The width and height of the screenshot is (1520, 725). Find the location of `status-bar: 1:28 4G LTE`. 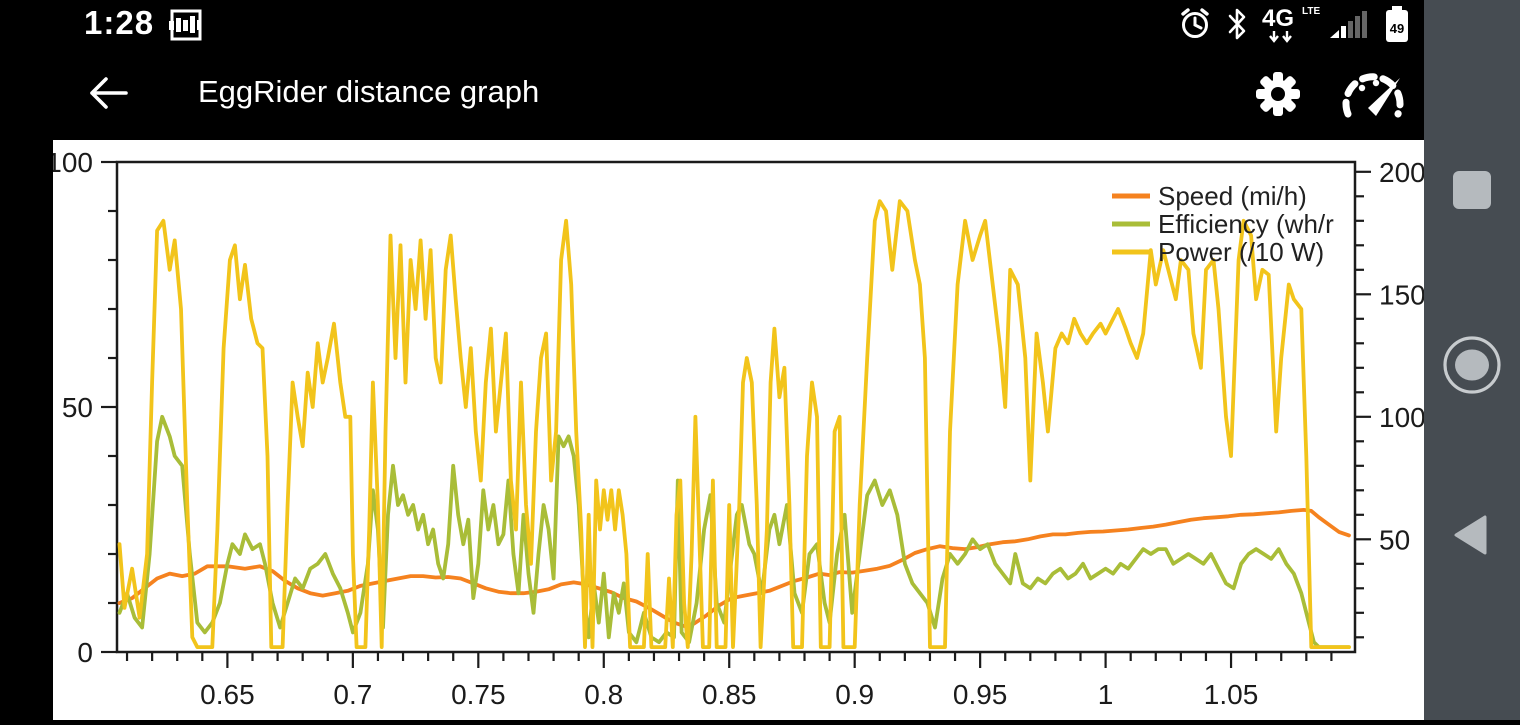

status-bar: 1:28 4G LTE is located at coordinates (712, 23).